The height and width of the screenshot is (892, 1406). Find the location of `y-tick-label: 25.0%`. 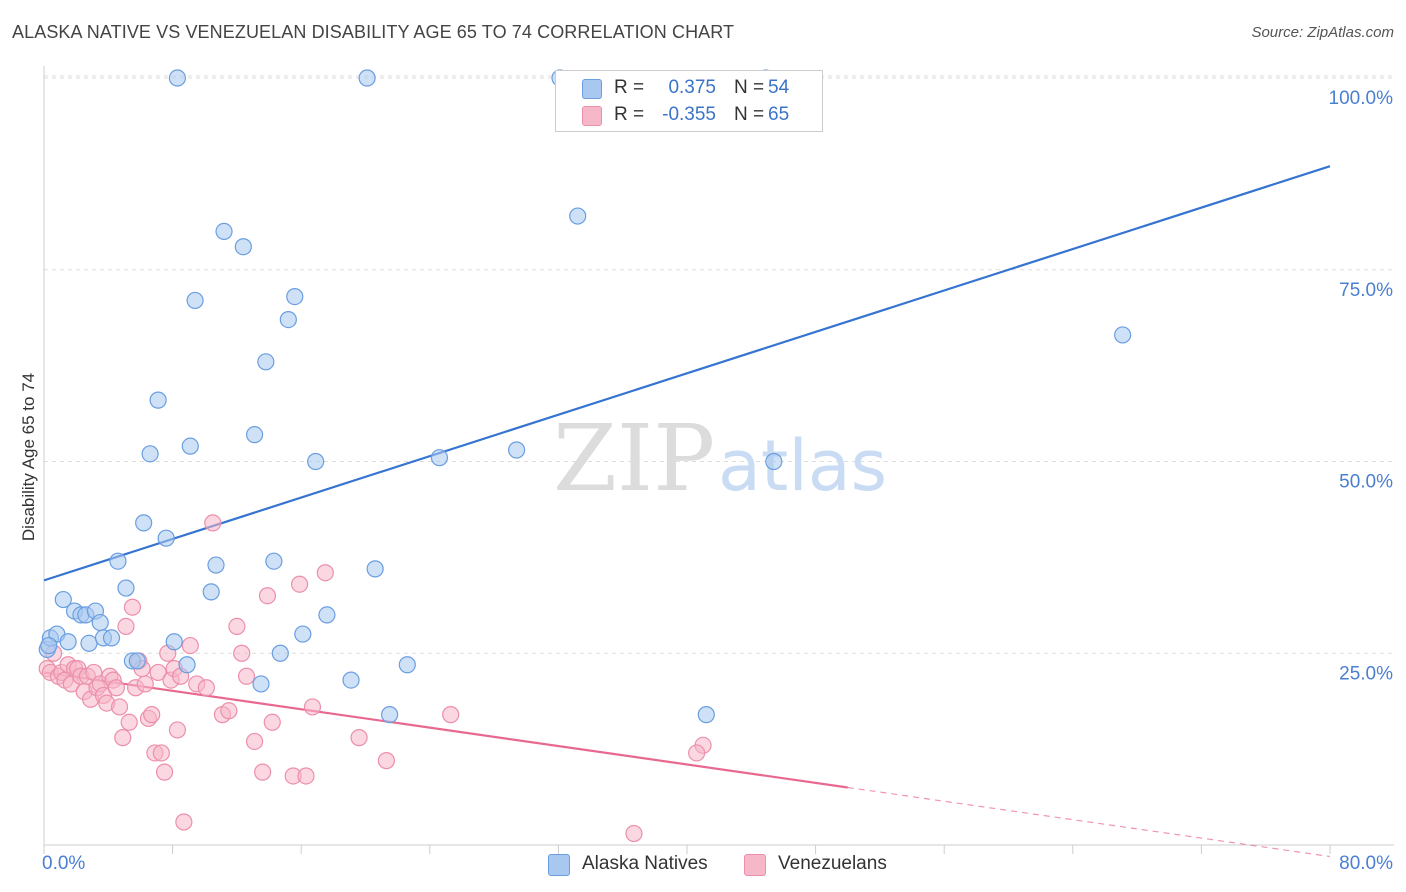

y-tick-label: 25.0% is located at coordinates (1366, 673).